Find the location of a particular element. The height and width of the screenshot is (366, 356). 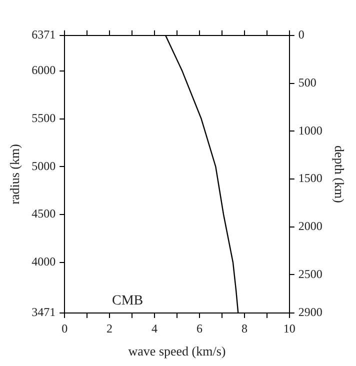

y-tick-label: 5500 is located at coordinates (44, 117).